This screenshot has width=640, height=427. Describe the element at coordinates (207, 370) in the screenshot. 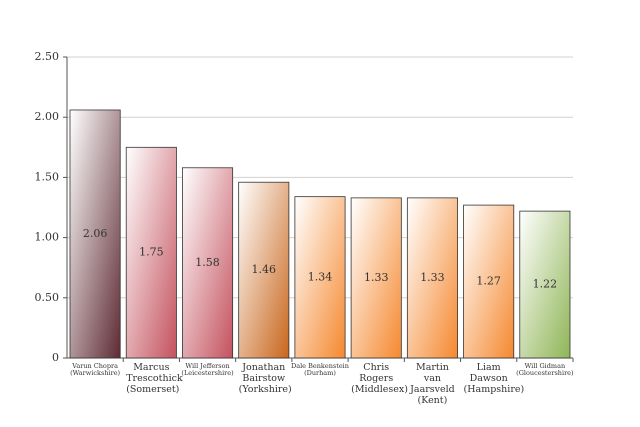

I see `x-tick-label: Will Jefferson (Leicestershire)` at that location.